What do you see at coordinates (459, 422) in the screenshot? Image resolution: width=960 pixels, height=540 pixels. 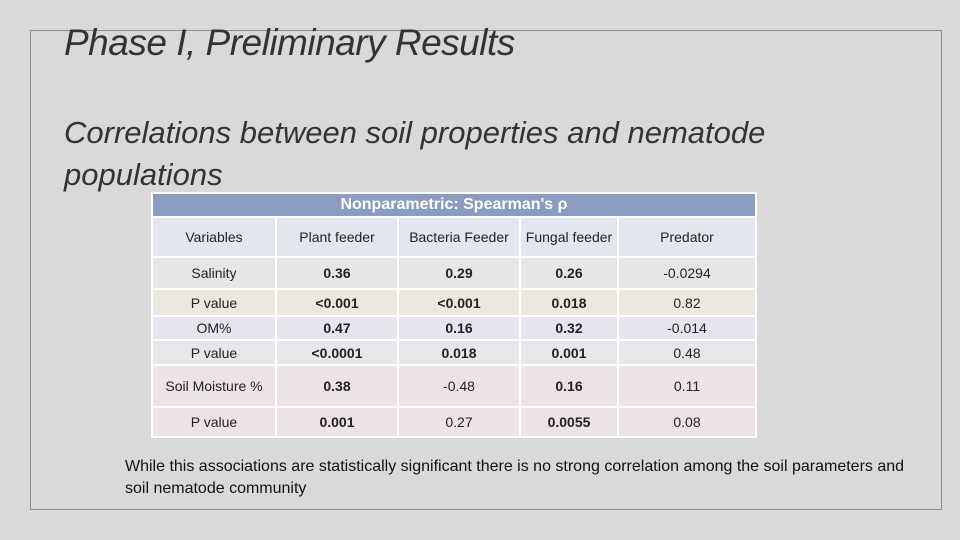 I see `cell: 0.27` at bounding box center [459, 422].